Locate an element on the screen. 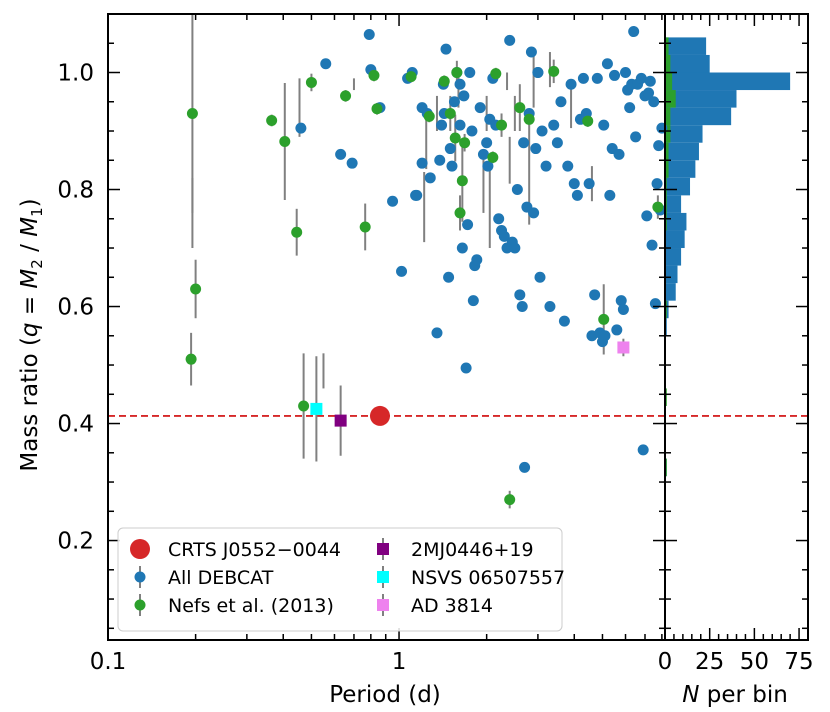  ad-point is located at coordinates (623, 347).